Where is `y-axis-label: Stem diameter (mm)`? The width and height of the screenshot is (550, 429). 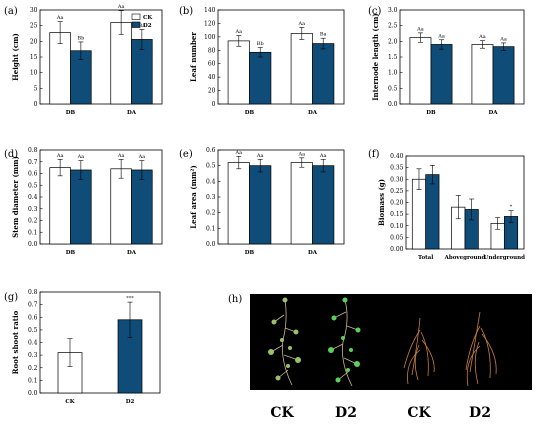 y-axis-label: Stem diameter (mm) is located at coordinates (15, 197).